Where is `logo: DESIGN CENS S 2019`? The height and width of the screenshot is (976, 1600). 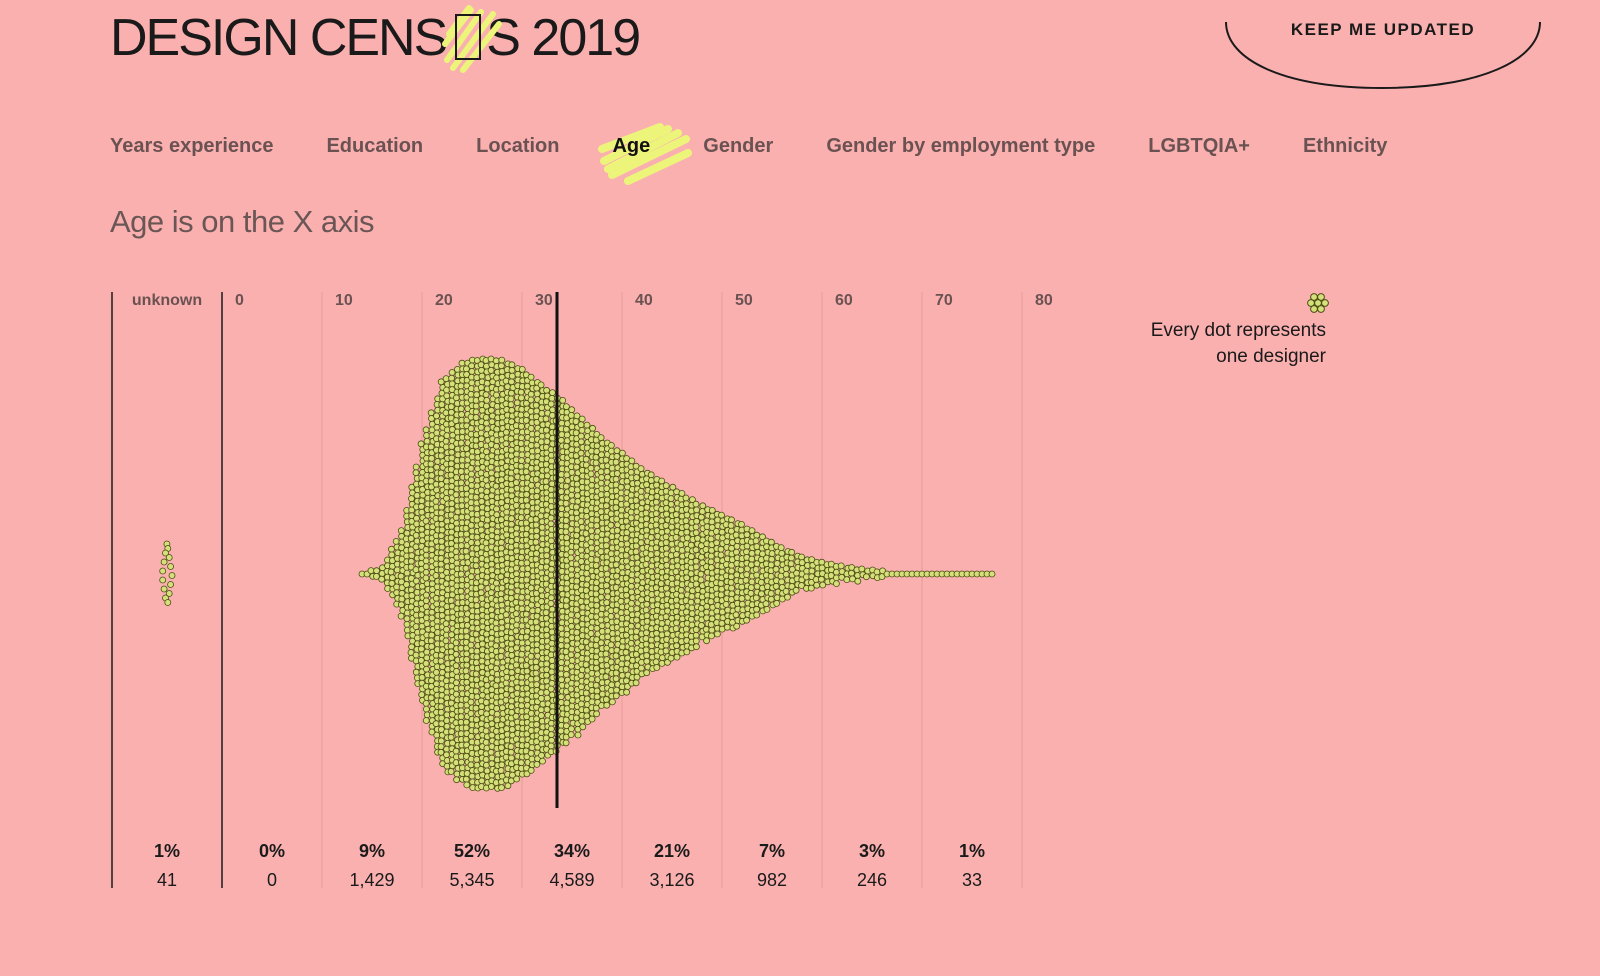 logo: DESIGN CENS S 2019 is located at coordinates (375, 39).